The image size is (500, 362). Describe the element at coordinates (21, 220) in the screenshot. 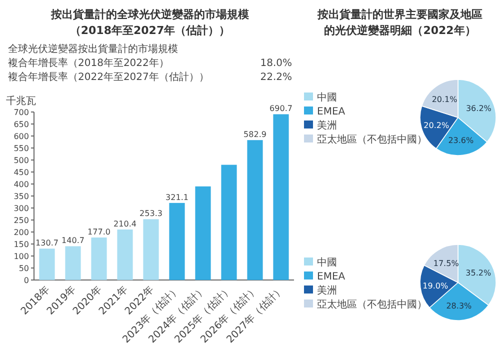

I see `y-tick-label: 250` at that location.